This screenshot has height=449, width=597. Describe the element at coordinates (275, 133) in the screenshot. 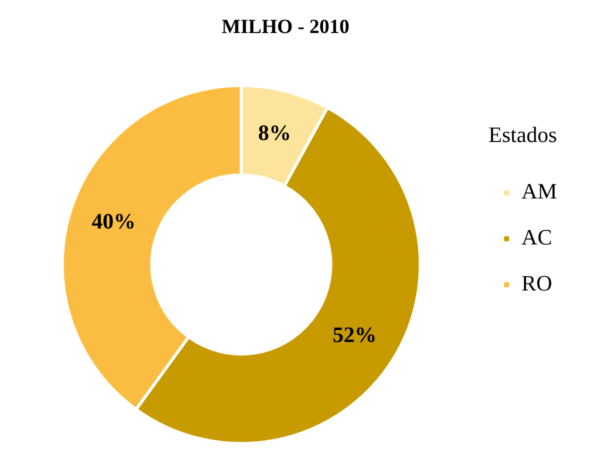

I see `data-label: 8%` at that location.